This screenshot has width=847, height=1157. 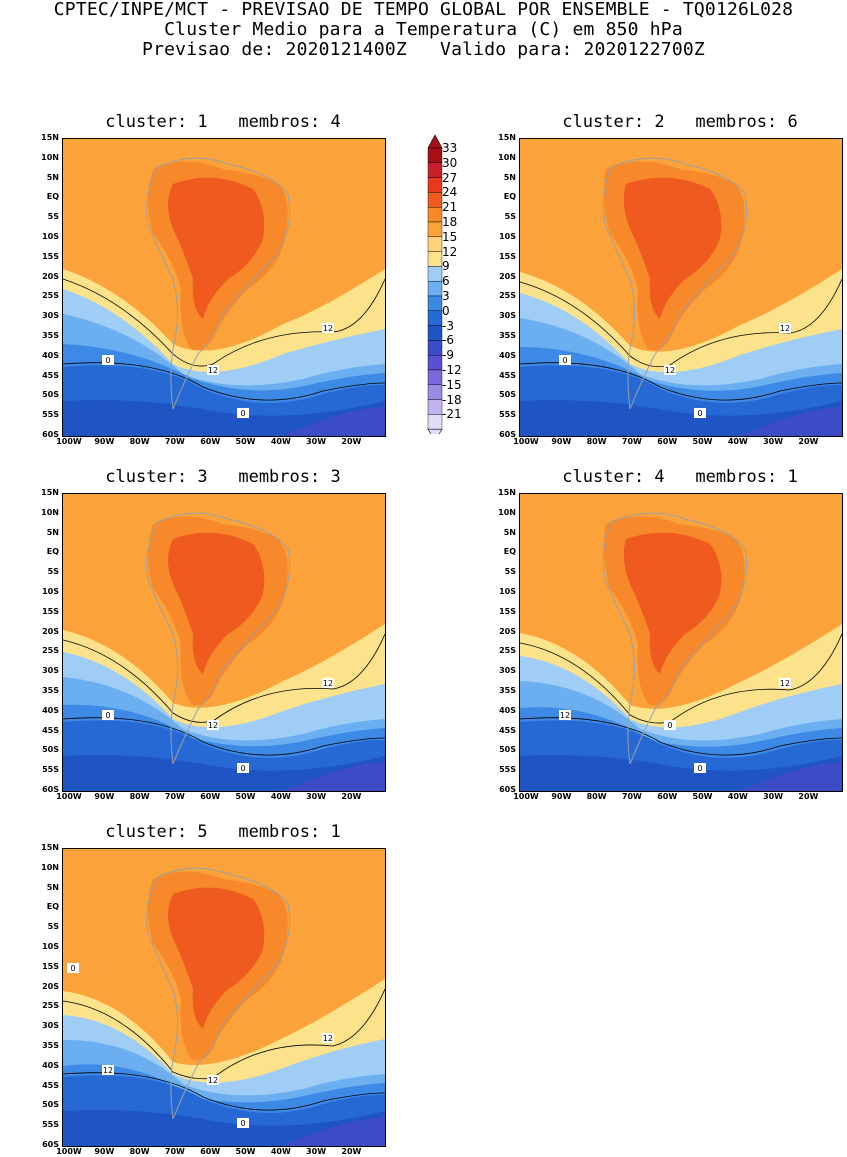 What do you see at coordinates (450, 207) in the screenshot?
I see `colorbar-label: 21` at bounding box center [450, 207].